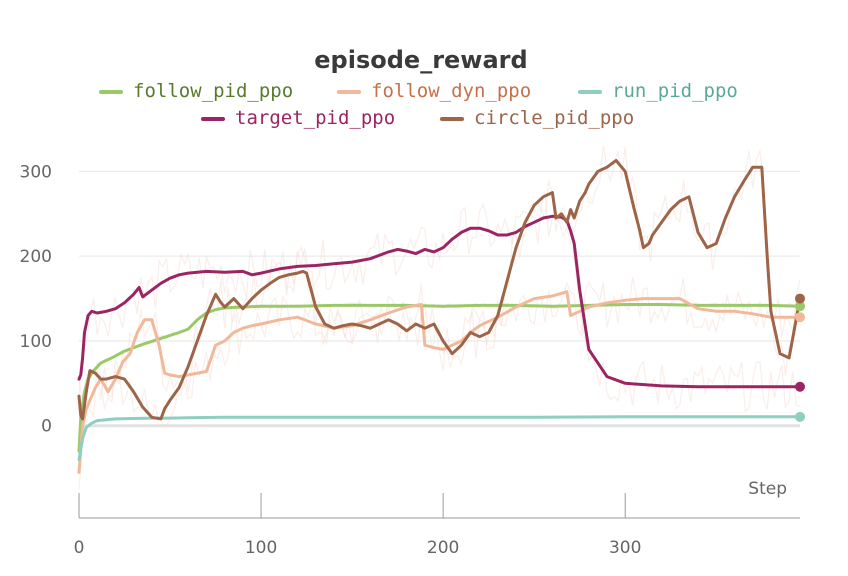  What do you see at coordinates (79, 548) in the screenshot?
I see `x-tick-label: 0` at bounding box center [79, 548].